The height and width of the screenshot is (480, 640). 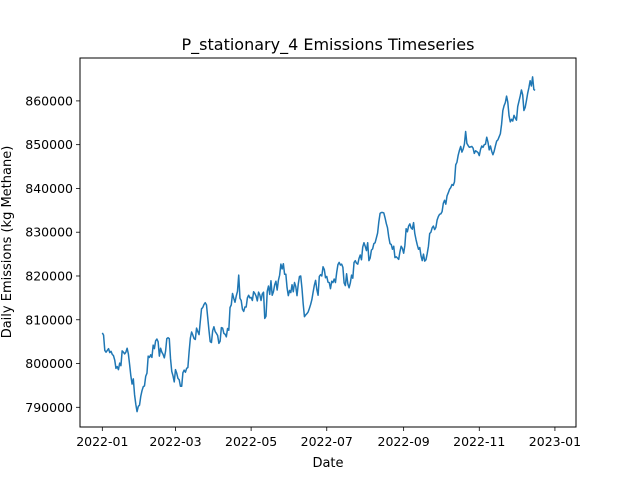 What do you see at coordinates (404, 441) in the screenshot?
I see `x-tick-label: 2022-09` at bounding box center [404, 441].